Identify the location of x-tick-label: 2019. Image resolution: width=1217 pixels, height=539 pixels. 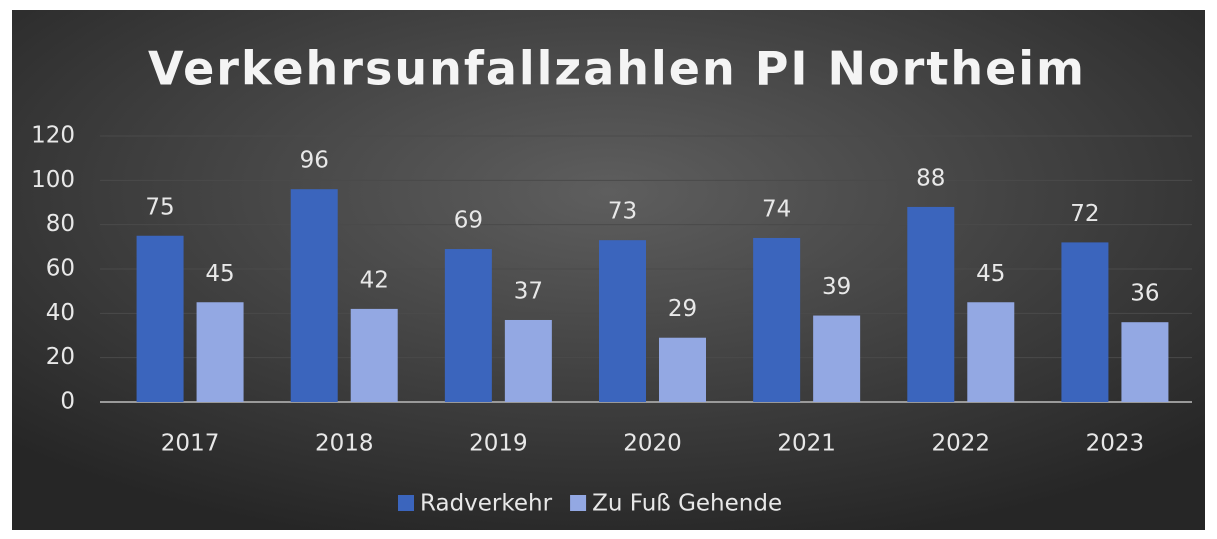
(498, 444).